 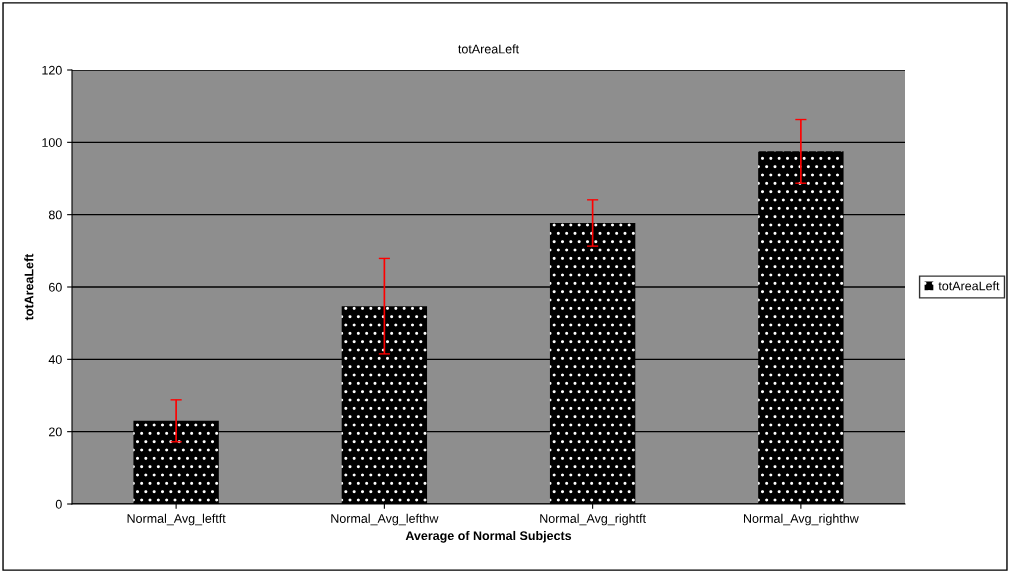 I want to click on y-tick-label: 40, so click(x=55, y=359).